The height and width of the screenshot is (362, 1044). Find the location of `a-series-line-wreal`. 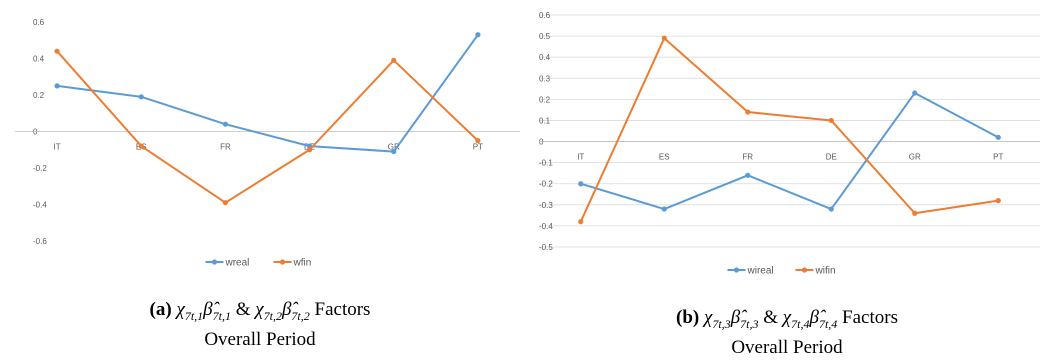

a-series-line-wreal is located at coordinates (267, 93).